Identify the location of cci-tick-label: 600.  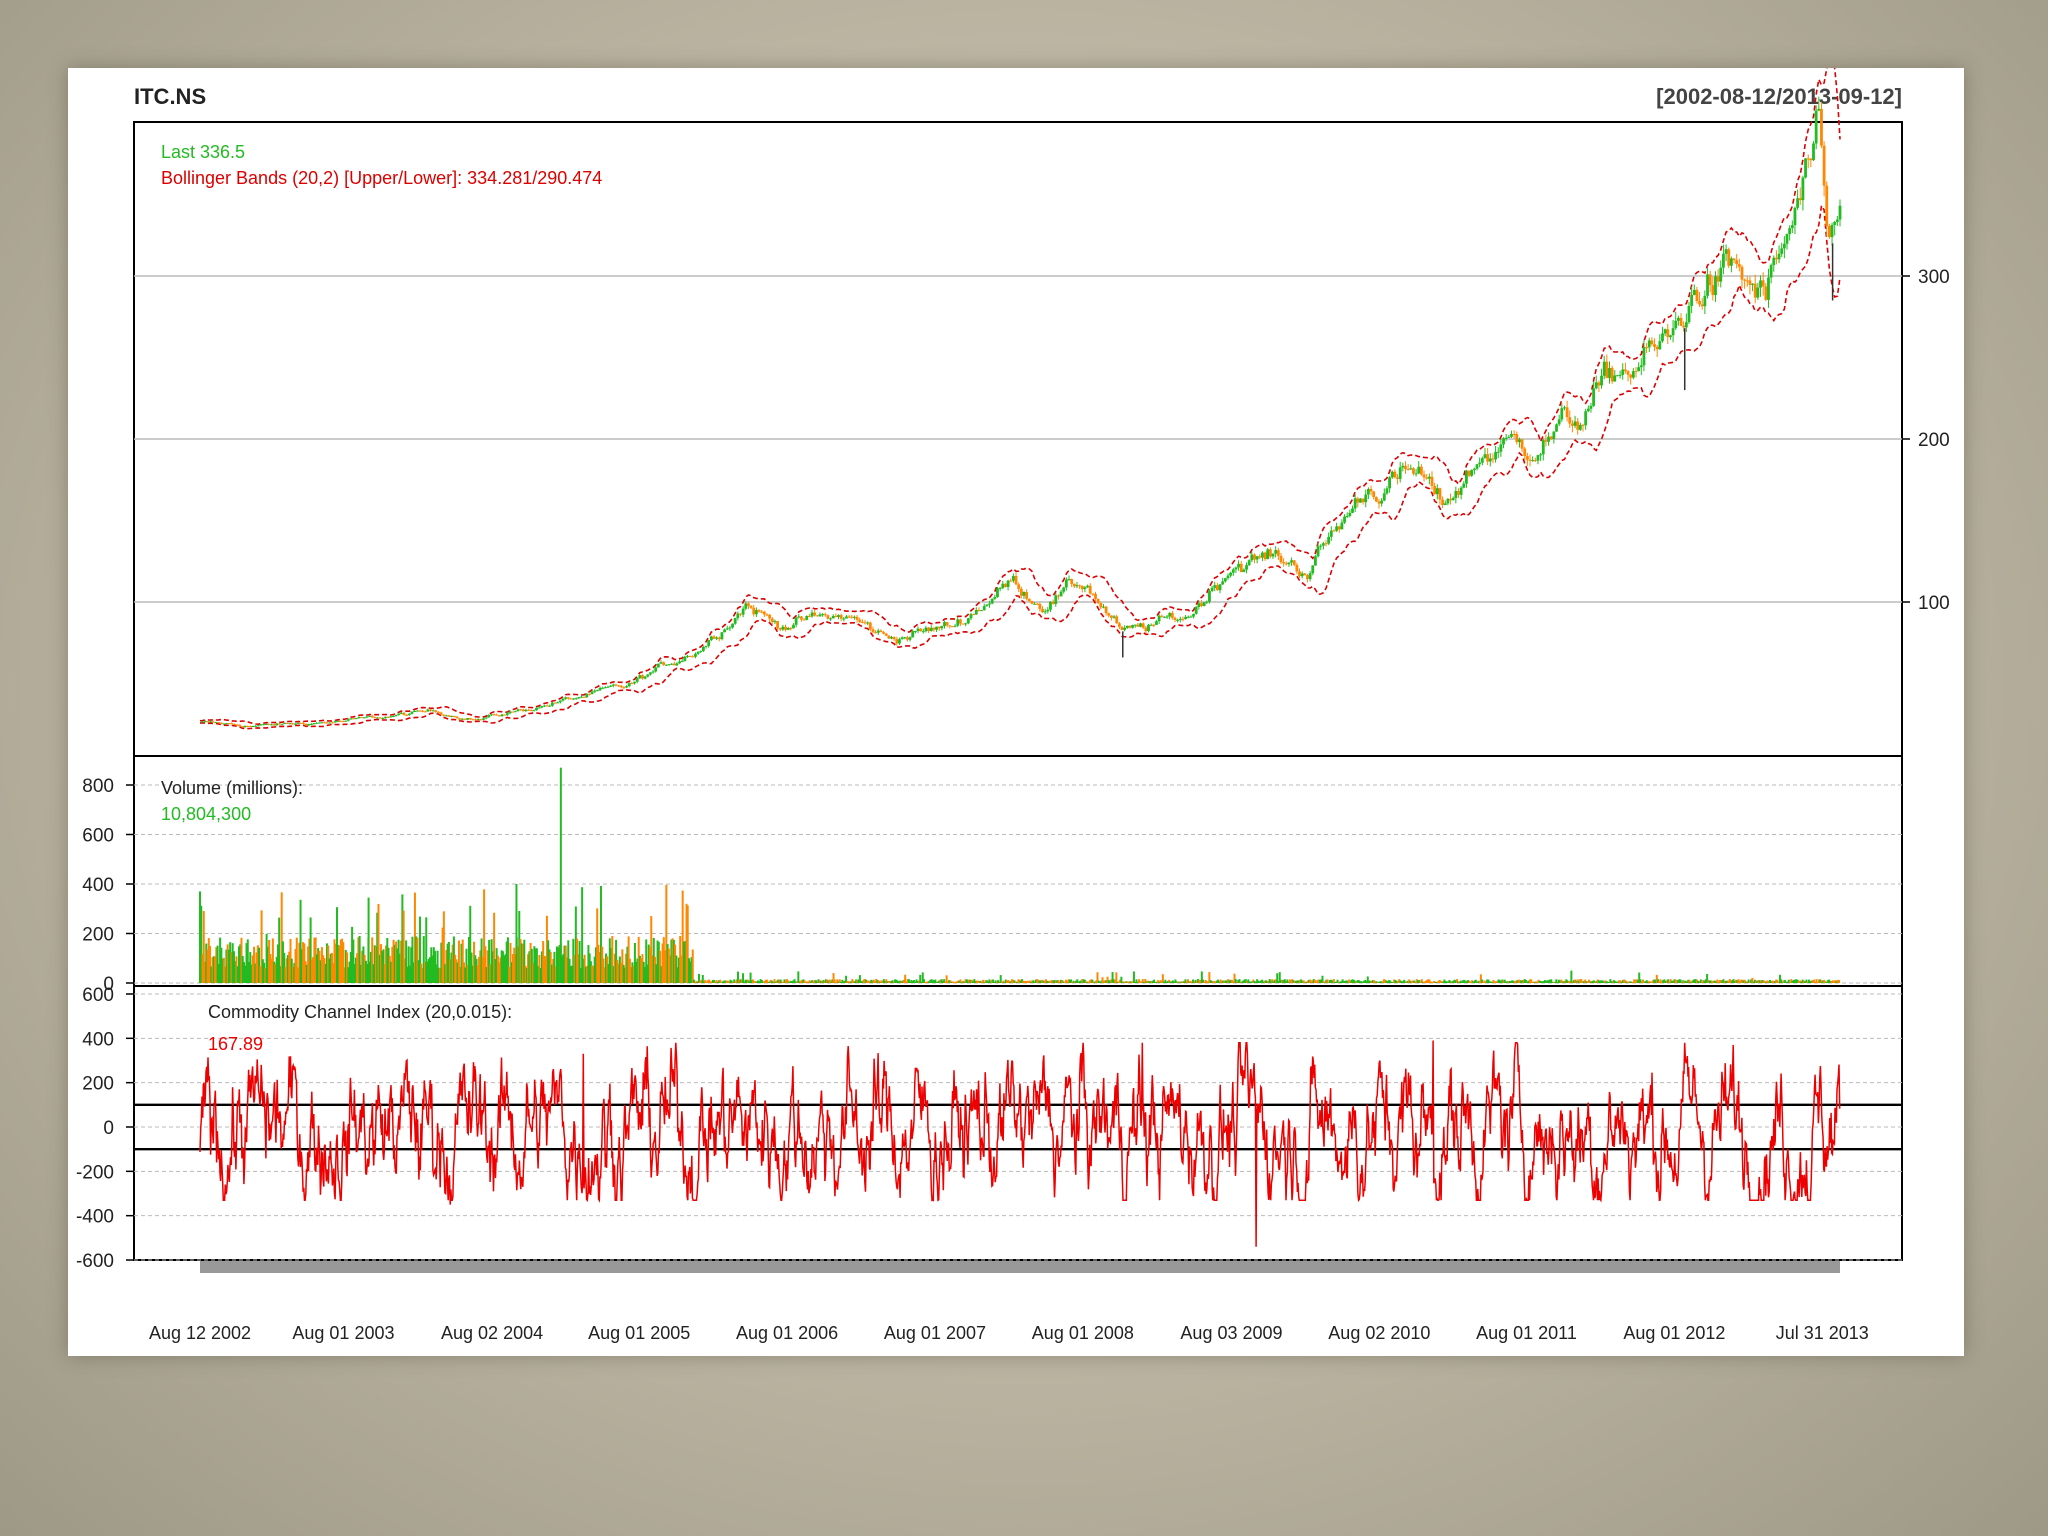
(98, 995).